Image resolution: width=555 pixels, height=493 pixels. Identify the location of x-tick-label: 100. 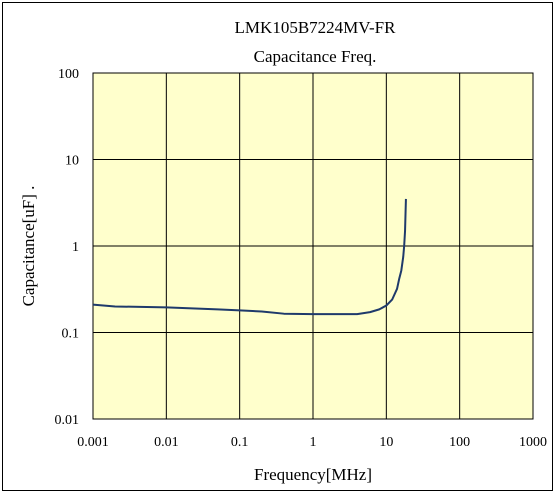
(459, 442).